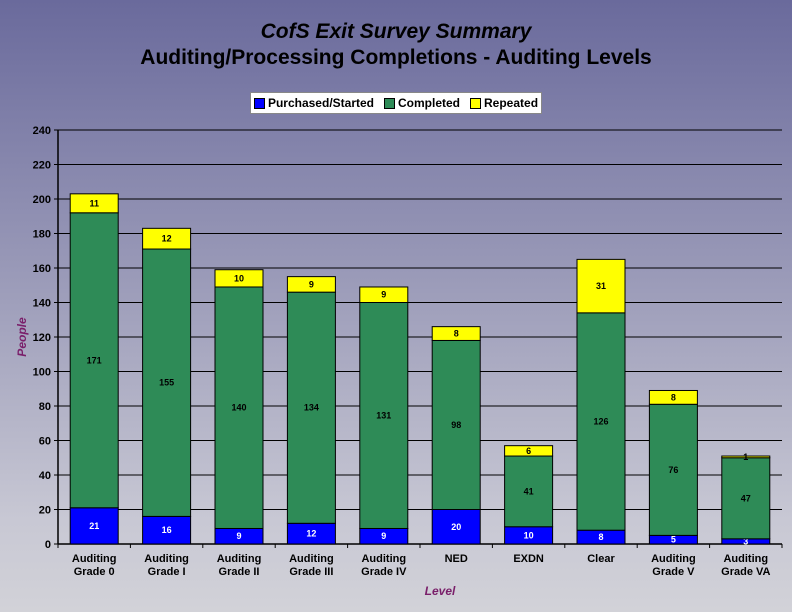 Image resolution: width=792 pixels, height=612 pixels. I want to click on x-tick-label: Grade II, so click(239, 572).